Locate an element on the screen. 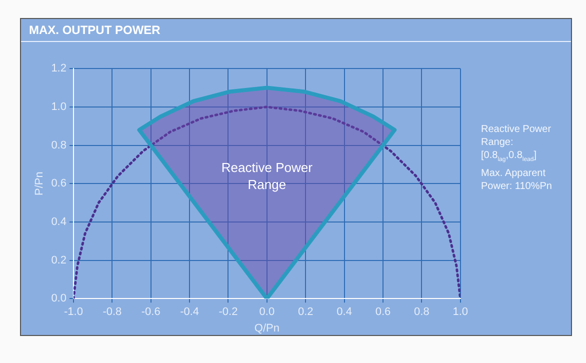  x-tick-label: -0.8 is located at coordinates (112, 312).